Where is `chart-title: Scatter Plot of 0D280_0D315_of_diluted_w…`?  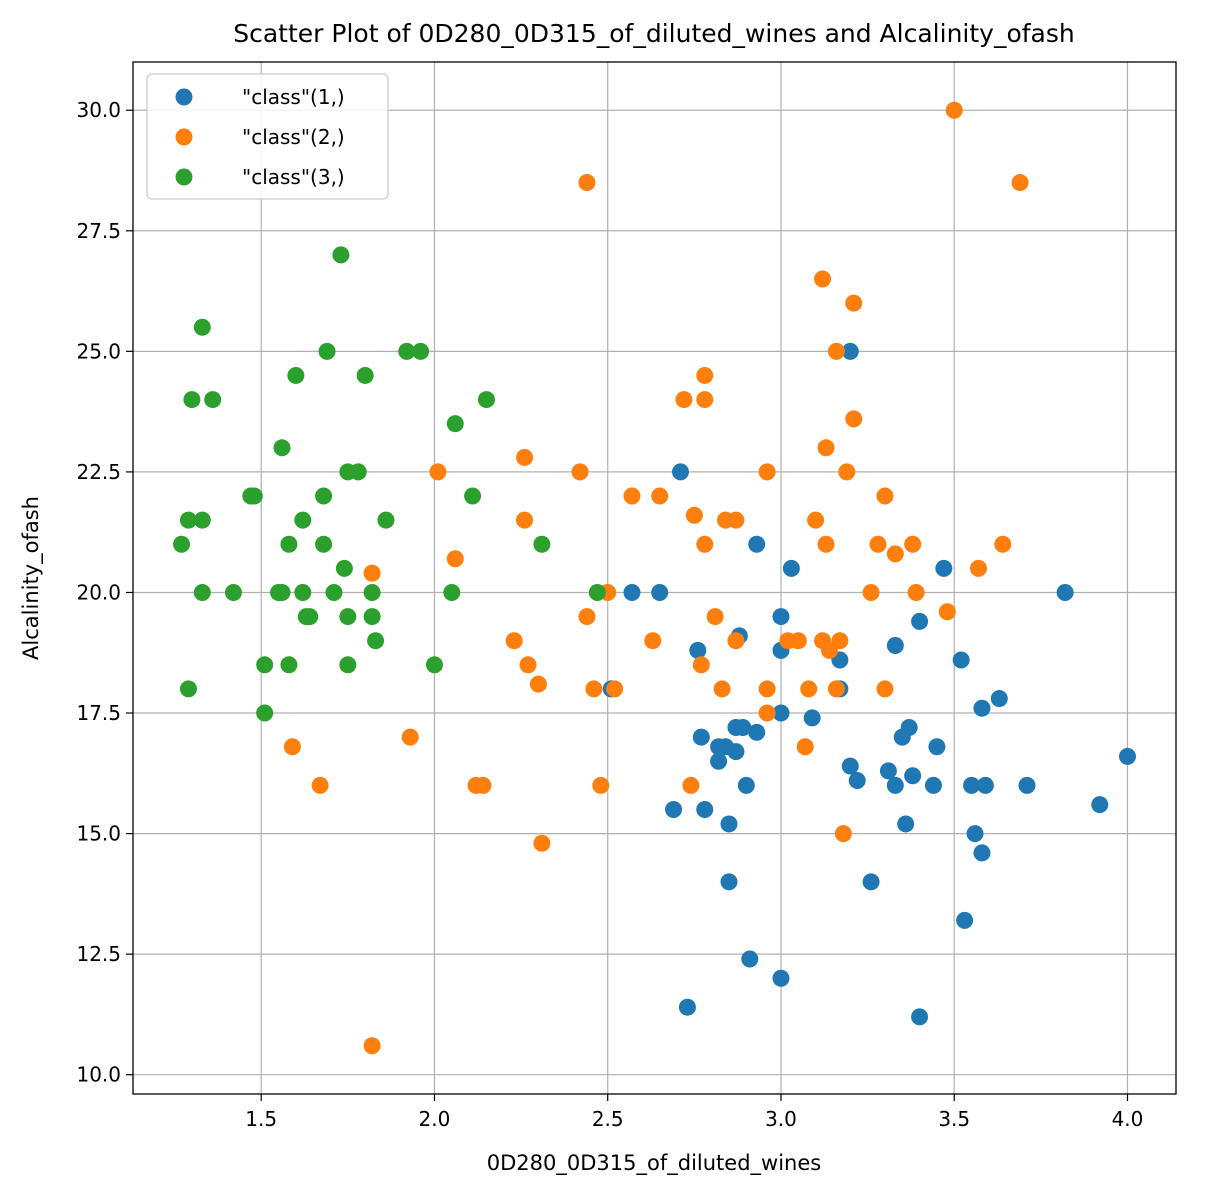 chart-title: Scatter Plot of 0D280_0D315_of_diluted_w… is located at coordinates (654, 33).